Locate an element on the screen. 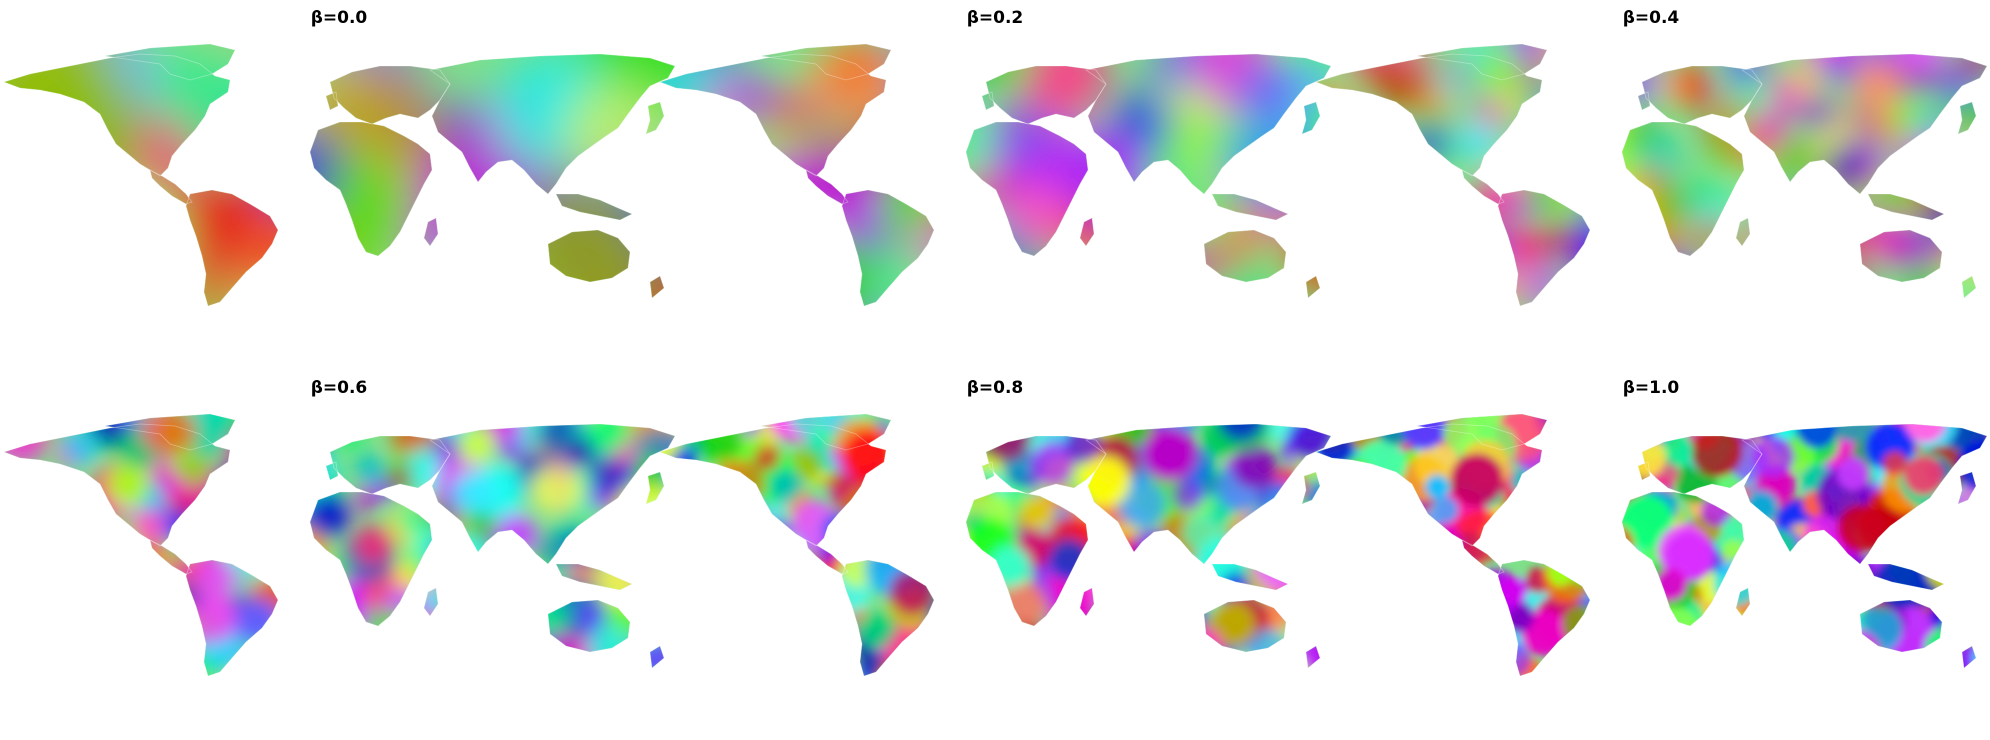 Image resolution: width=1990 pixels, height=740 pixels. panel-title: β=1.0 is located at coordinates (1651, 388).